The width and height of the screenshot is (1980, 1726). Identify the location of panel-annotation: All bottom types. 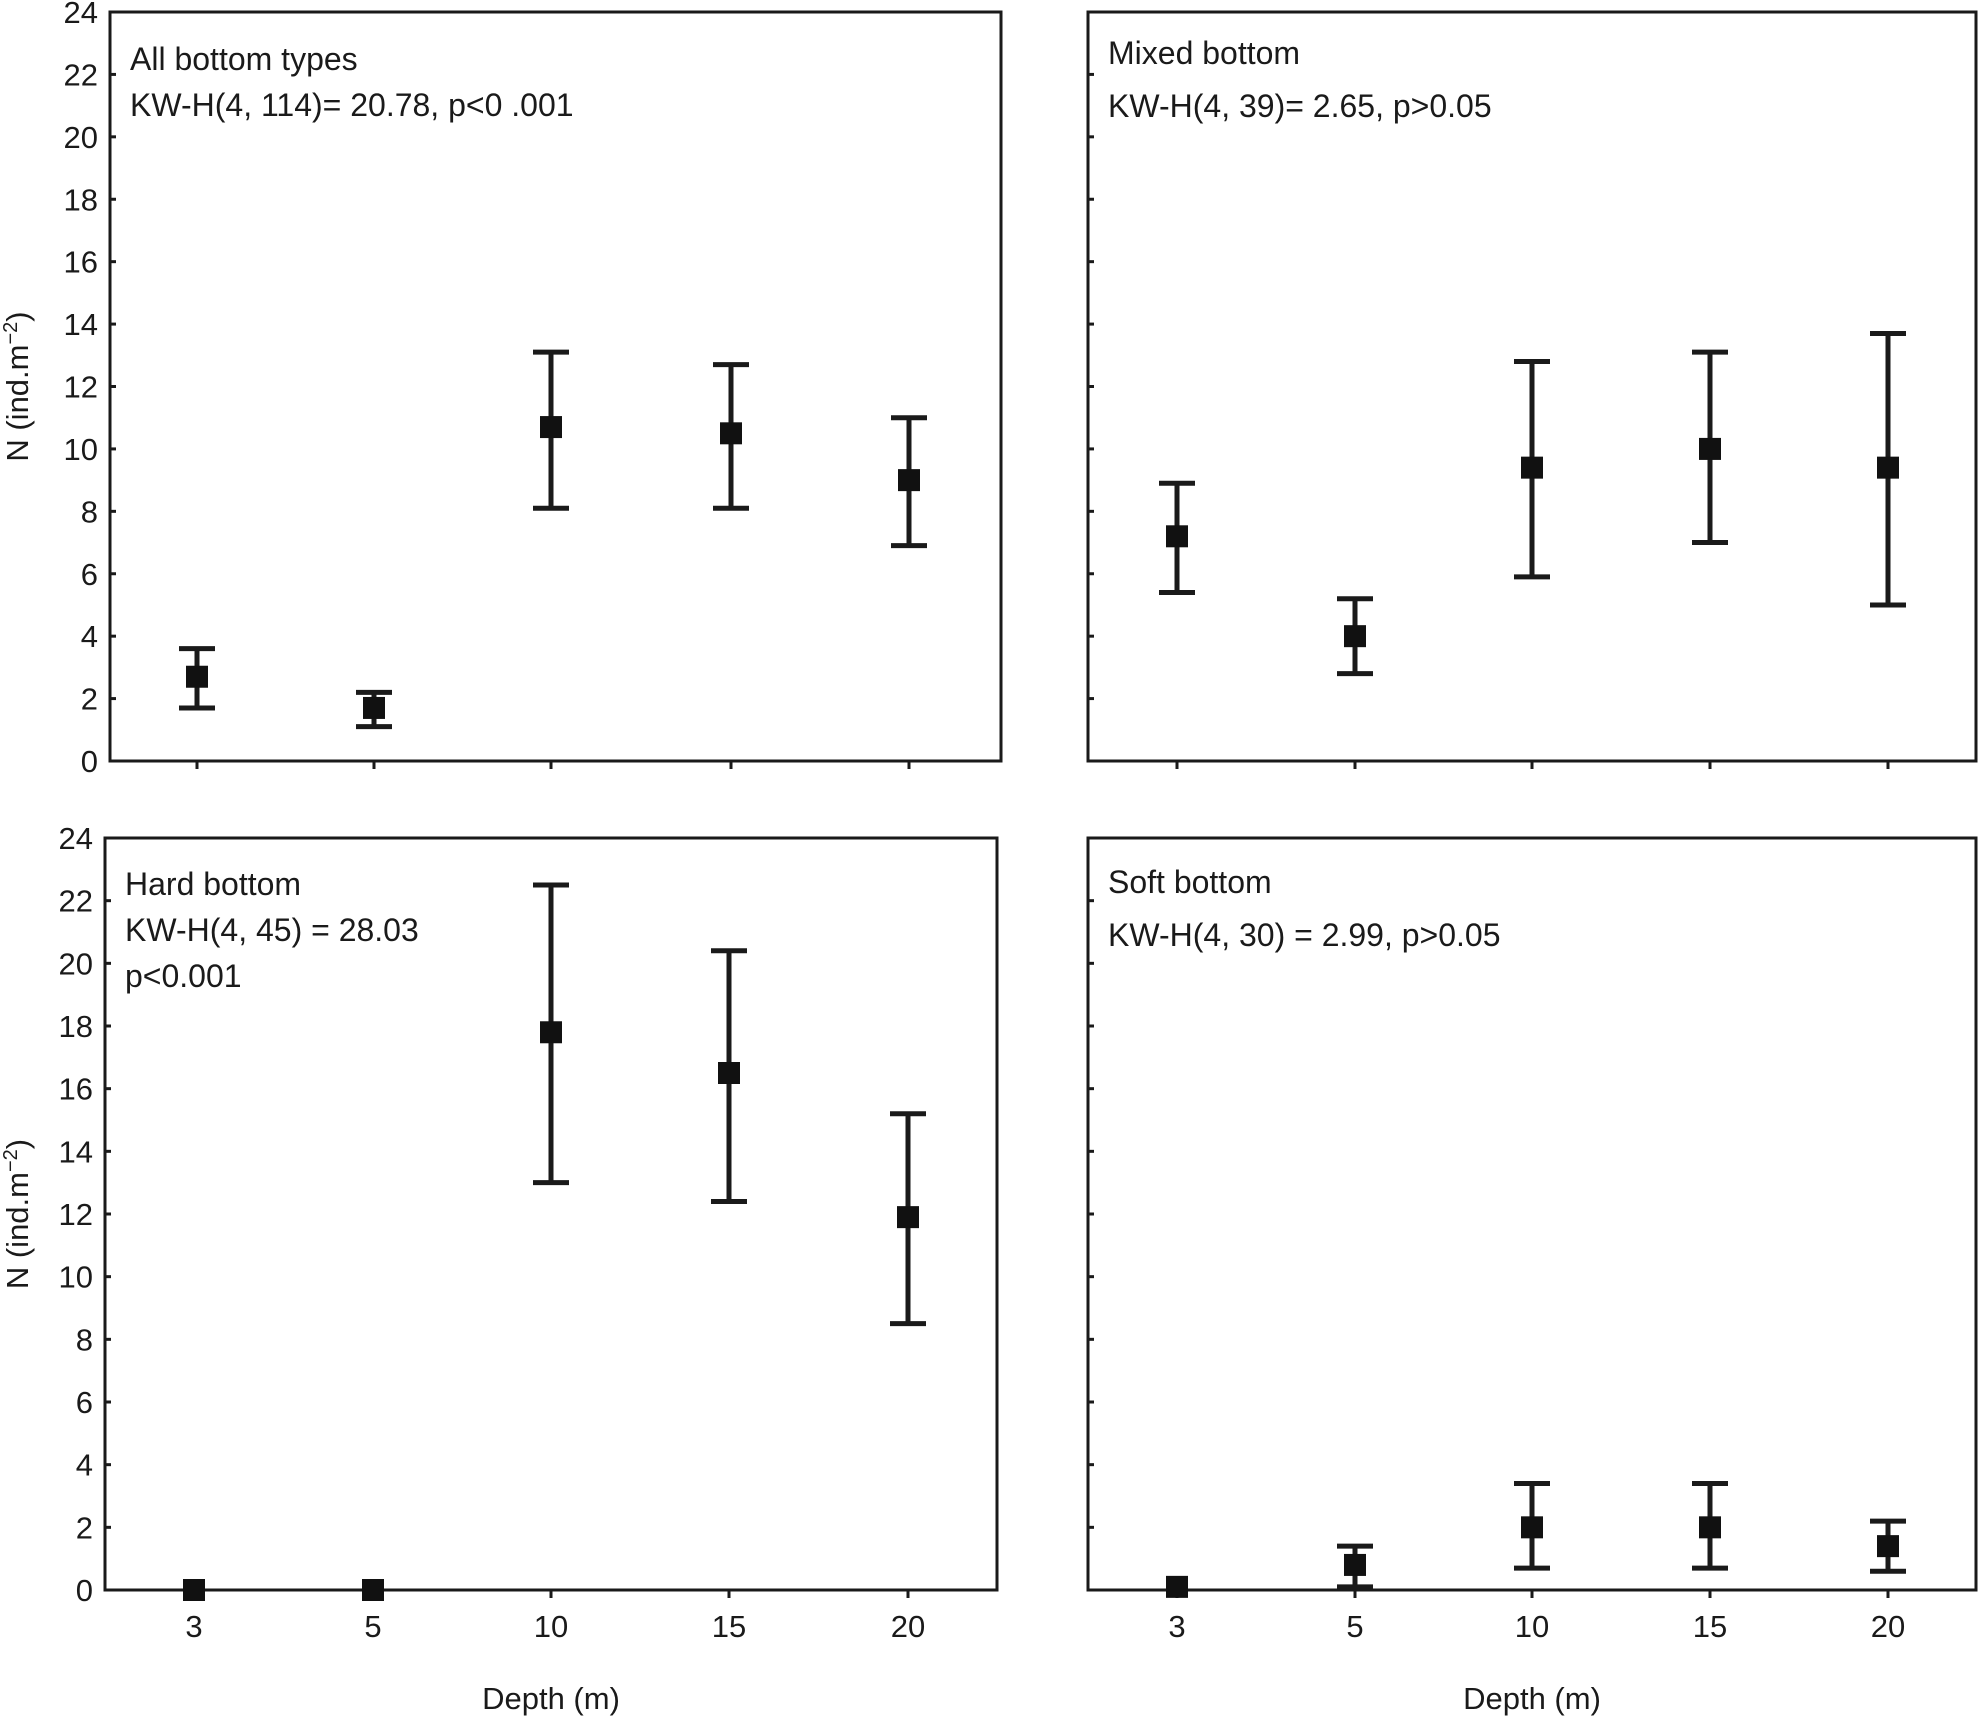
(244, 59).